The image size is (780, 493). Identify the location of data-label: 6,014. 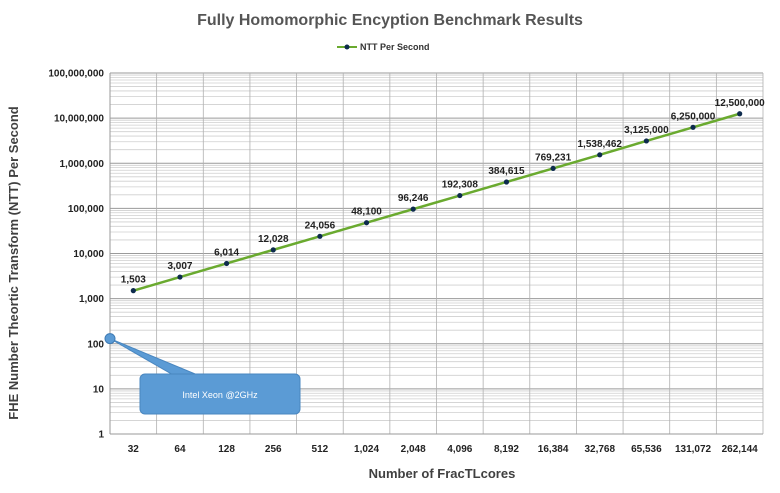
(226, 252).